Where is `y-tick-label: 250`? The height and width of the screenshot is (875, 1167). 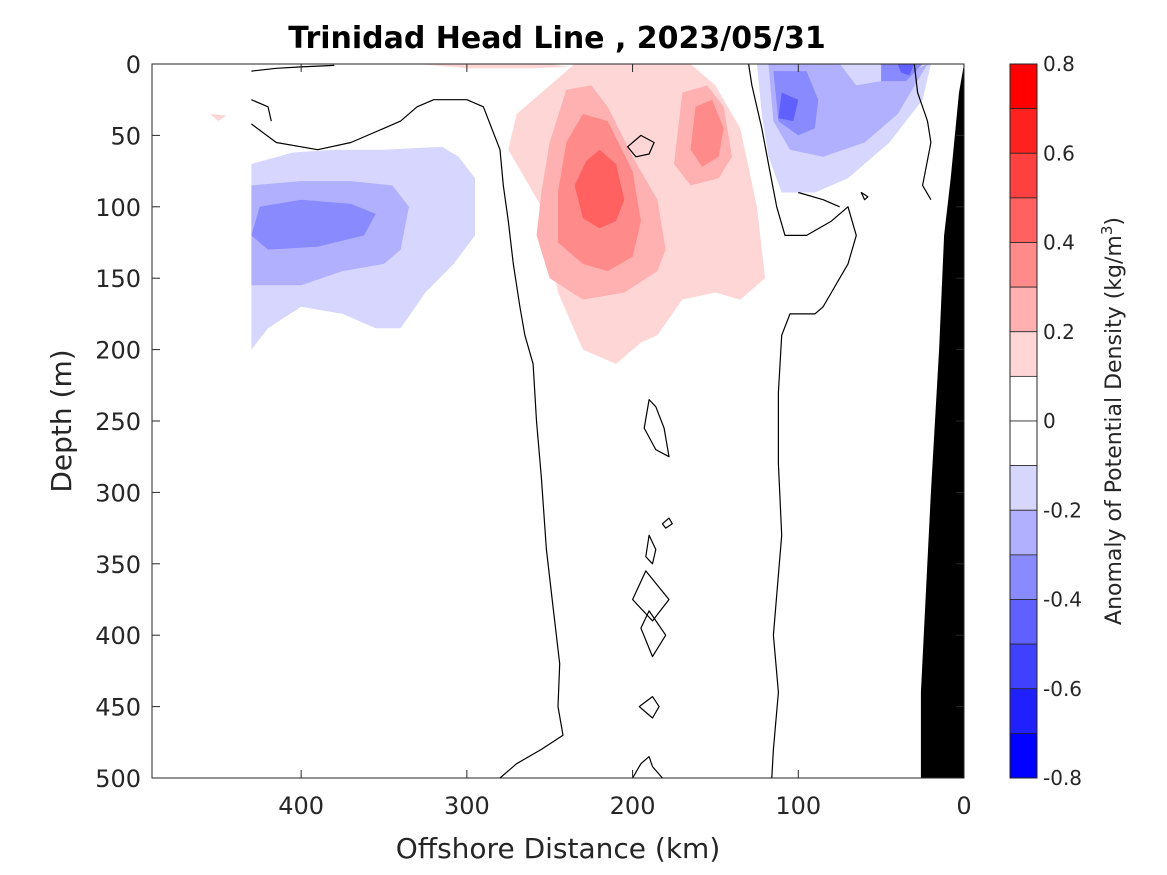 y-tick-label: 250 is located at coordinates (118, 422).